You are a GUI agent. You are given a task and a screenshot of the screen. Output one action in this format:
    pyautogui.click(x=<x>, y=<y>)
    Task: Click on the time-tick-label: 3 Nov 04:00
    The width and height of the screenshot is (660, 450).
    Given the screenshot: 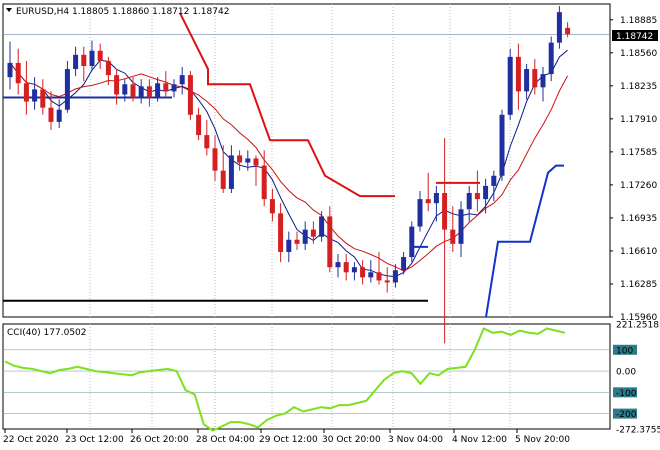 What is the action you would take?
    pyautogui.click(x=415, y=440)
    